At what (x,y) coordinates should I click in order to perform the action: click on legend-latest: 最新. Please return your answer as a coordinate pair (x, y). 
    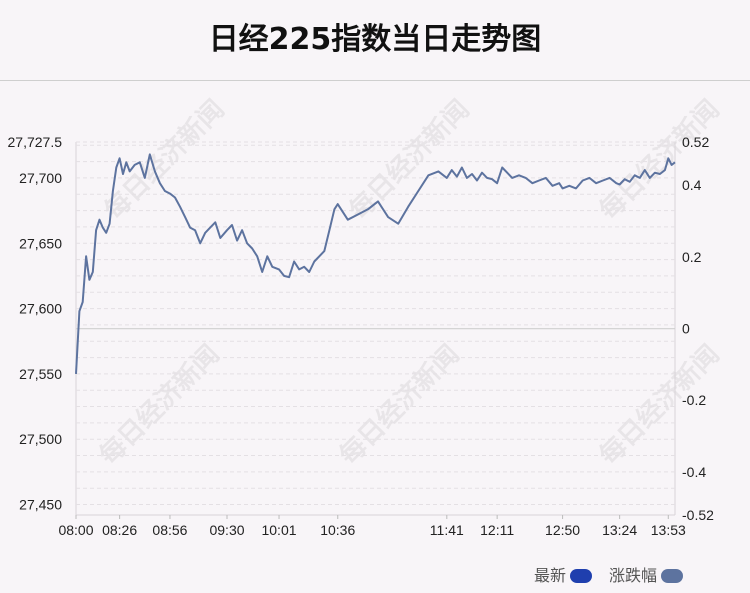
    Looking at the image, I should click on (563, 574).